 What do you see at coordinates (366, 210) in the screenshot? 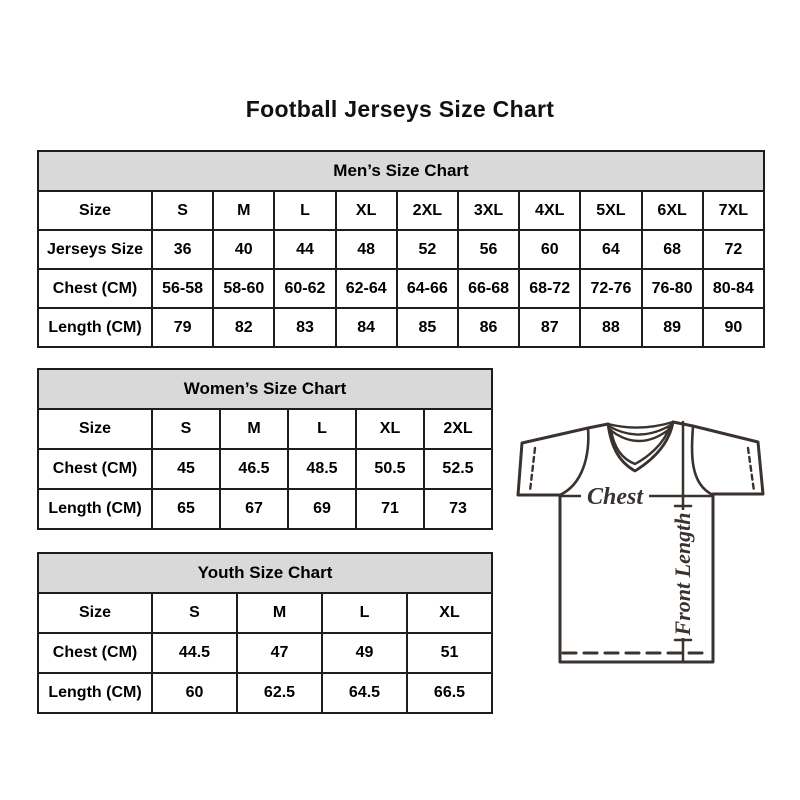
I see `mens-size-col-XL: XL` at bounding box center [366, 210].